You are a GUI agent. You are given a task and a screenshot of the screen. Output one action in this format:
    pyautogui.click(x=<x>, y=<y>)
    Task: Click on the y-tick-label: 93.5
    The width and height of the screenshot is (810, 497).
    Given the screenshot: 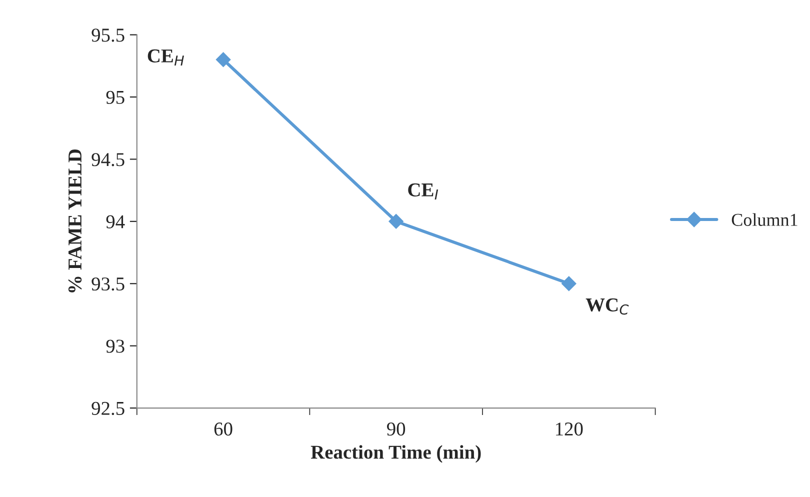 What is the action you would take?
    pyautogui.click(x=108, y=284)
    